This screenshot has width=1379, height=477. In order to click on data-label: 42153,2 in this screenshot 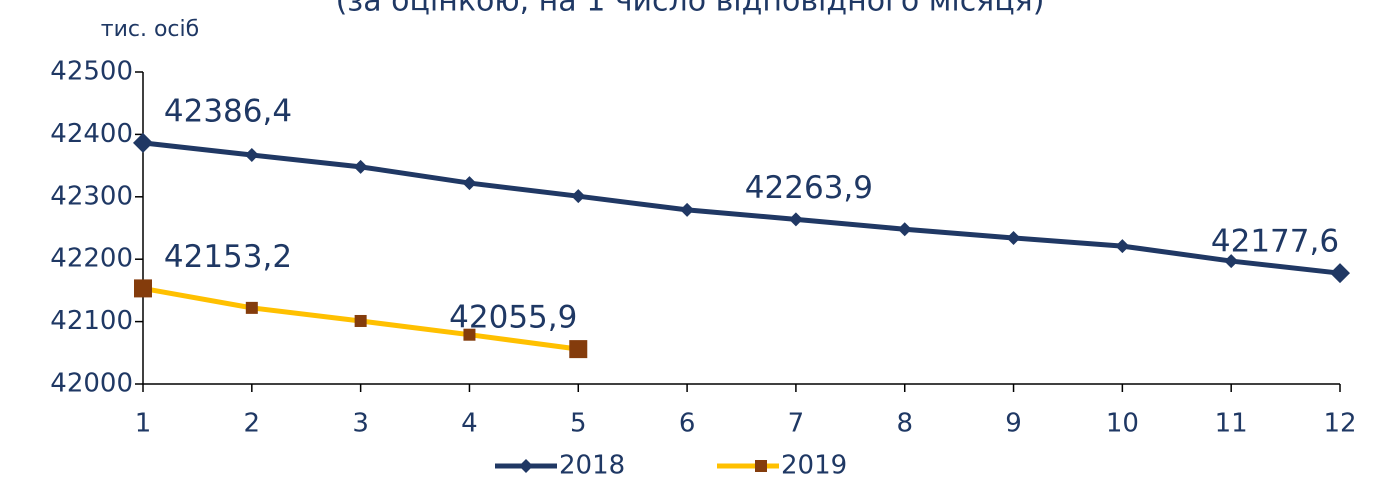, I will do `click(228, 257)`.